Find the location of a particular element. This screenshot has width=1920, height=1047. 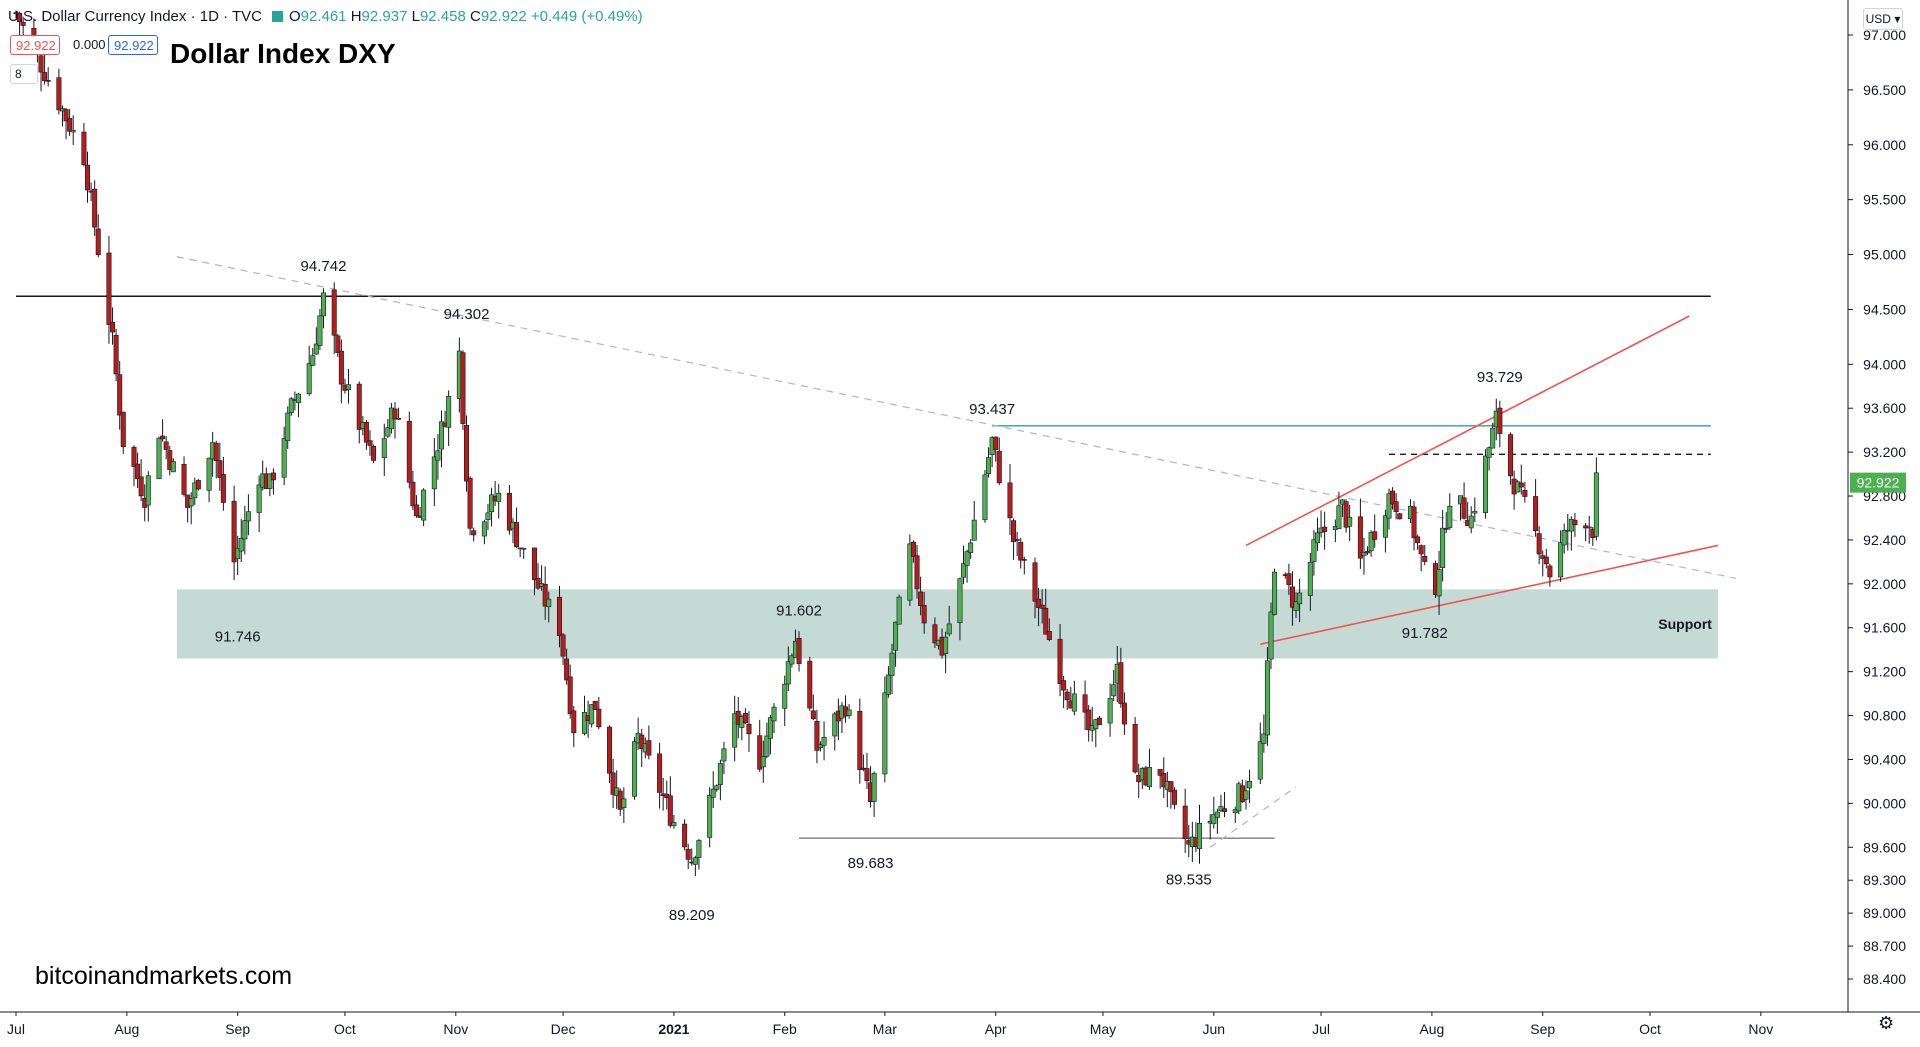

gear-icon: ⚙ is located at coordinates (1886, 1023).